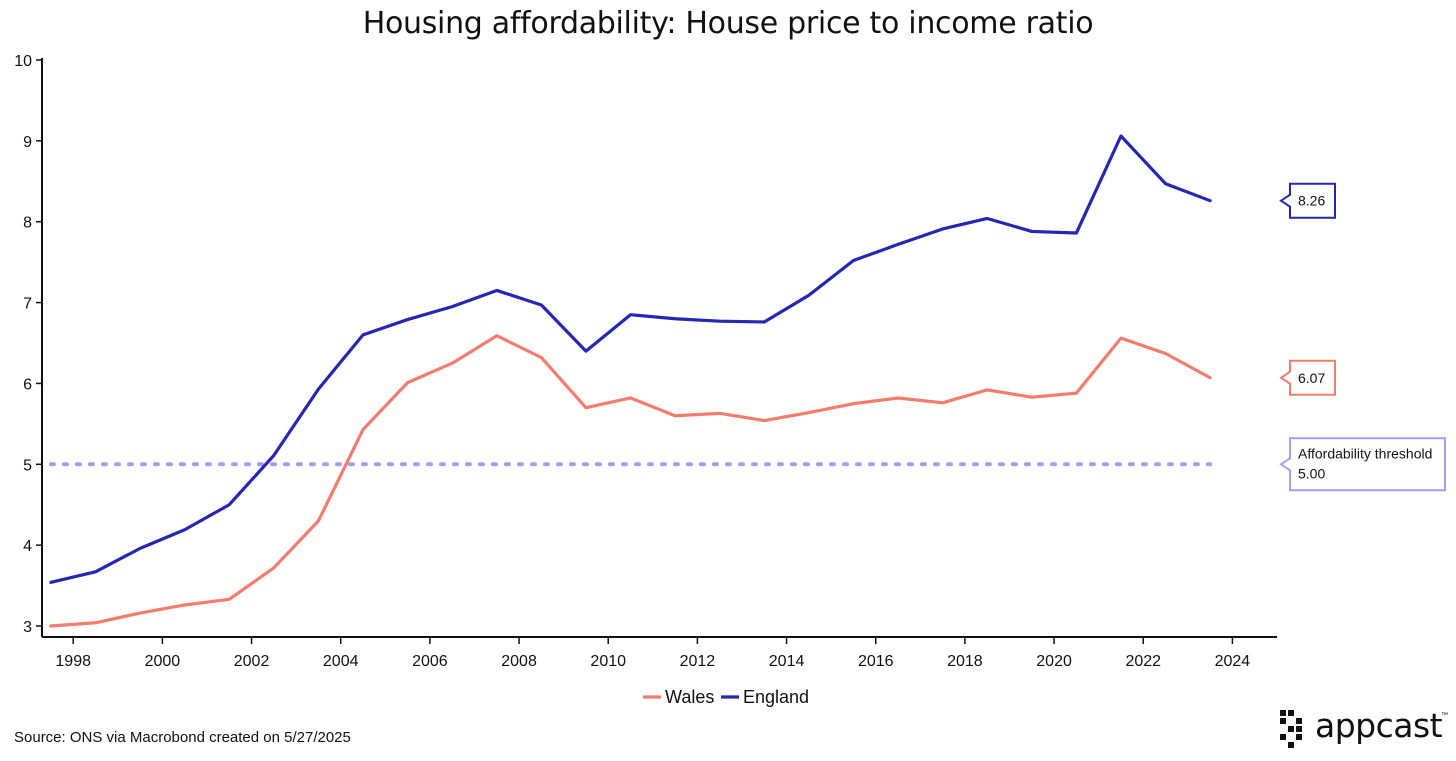 The height and width of the screenshot is (761, 1456). I want to click on wales-callout-text: 6.07, so click(1311, 378).